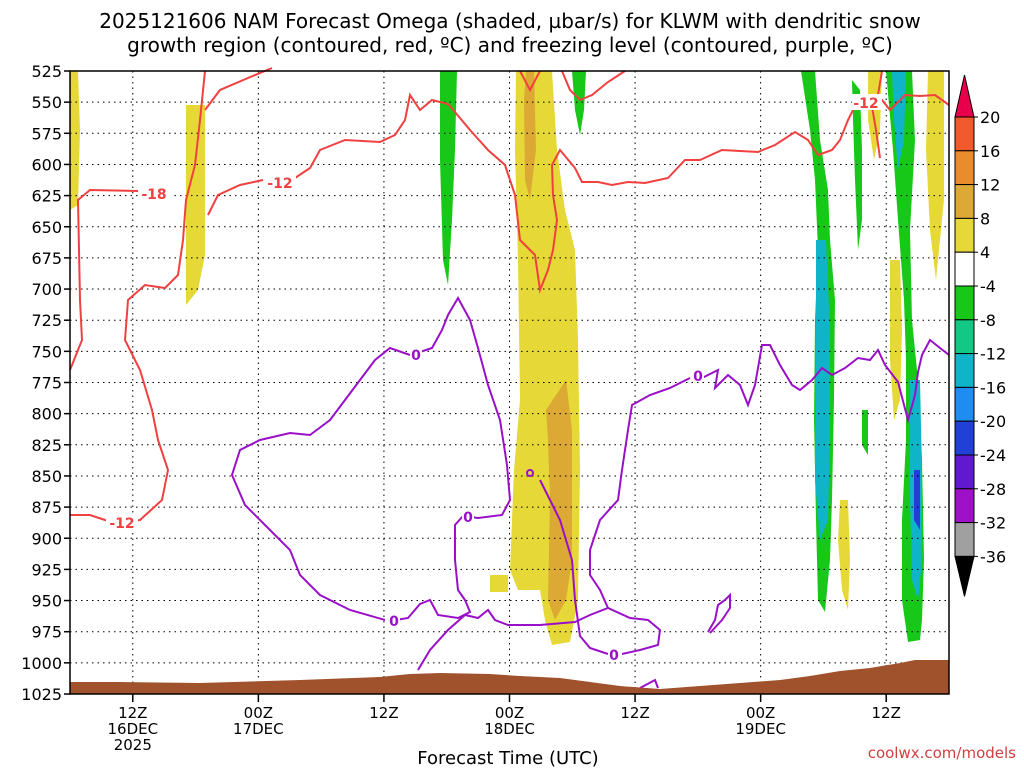 This screenshot has width=1024, height=768. What do you see at coordinates (46, 538) in the screenshot?
I see `y-tick-label: 900` at bounding box center [46, 538].